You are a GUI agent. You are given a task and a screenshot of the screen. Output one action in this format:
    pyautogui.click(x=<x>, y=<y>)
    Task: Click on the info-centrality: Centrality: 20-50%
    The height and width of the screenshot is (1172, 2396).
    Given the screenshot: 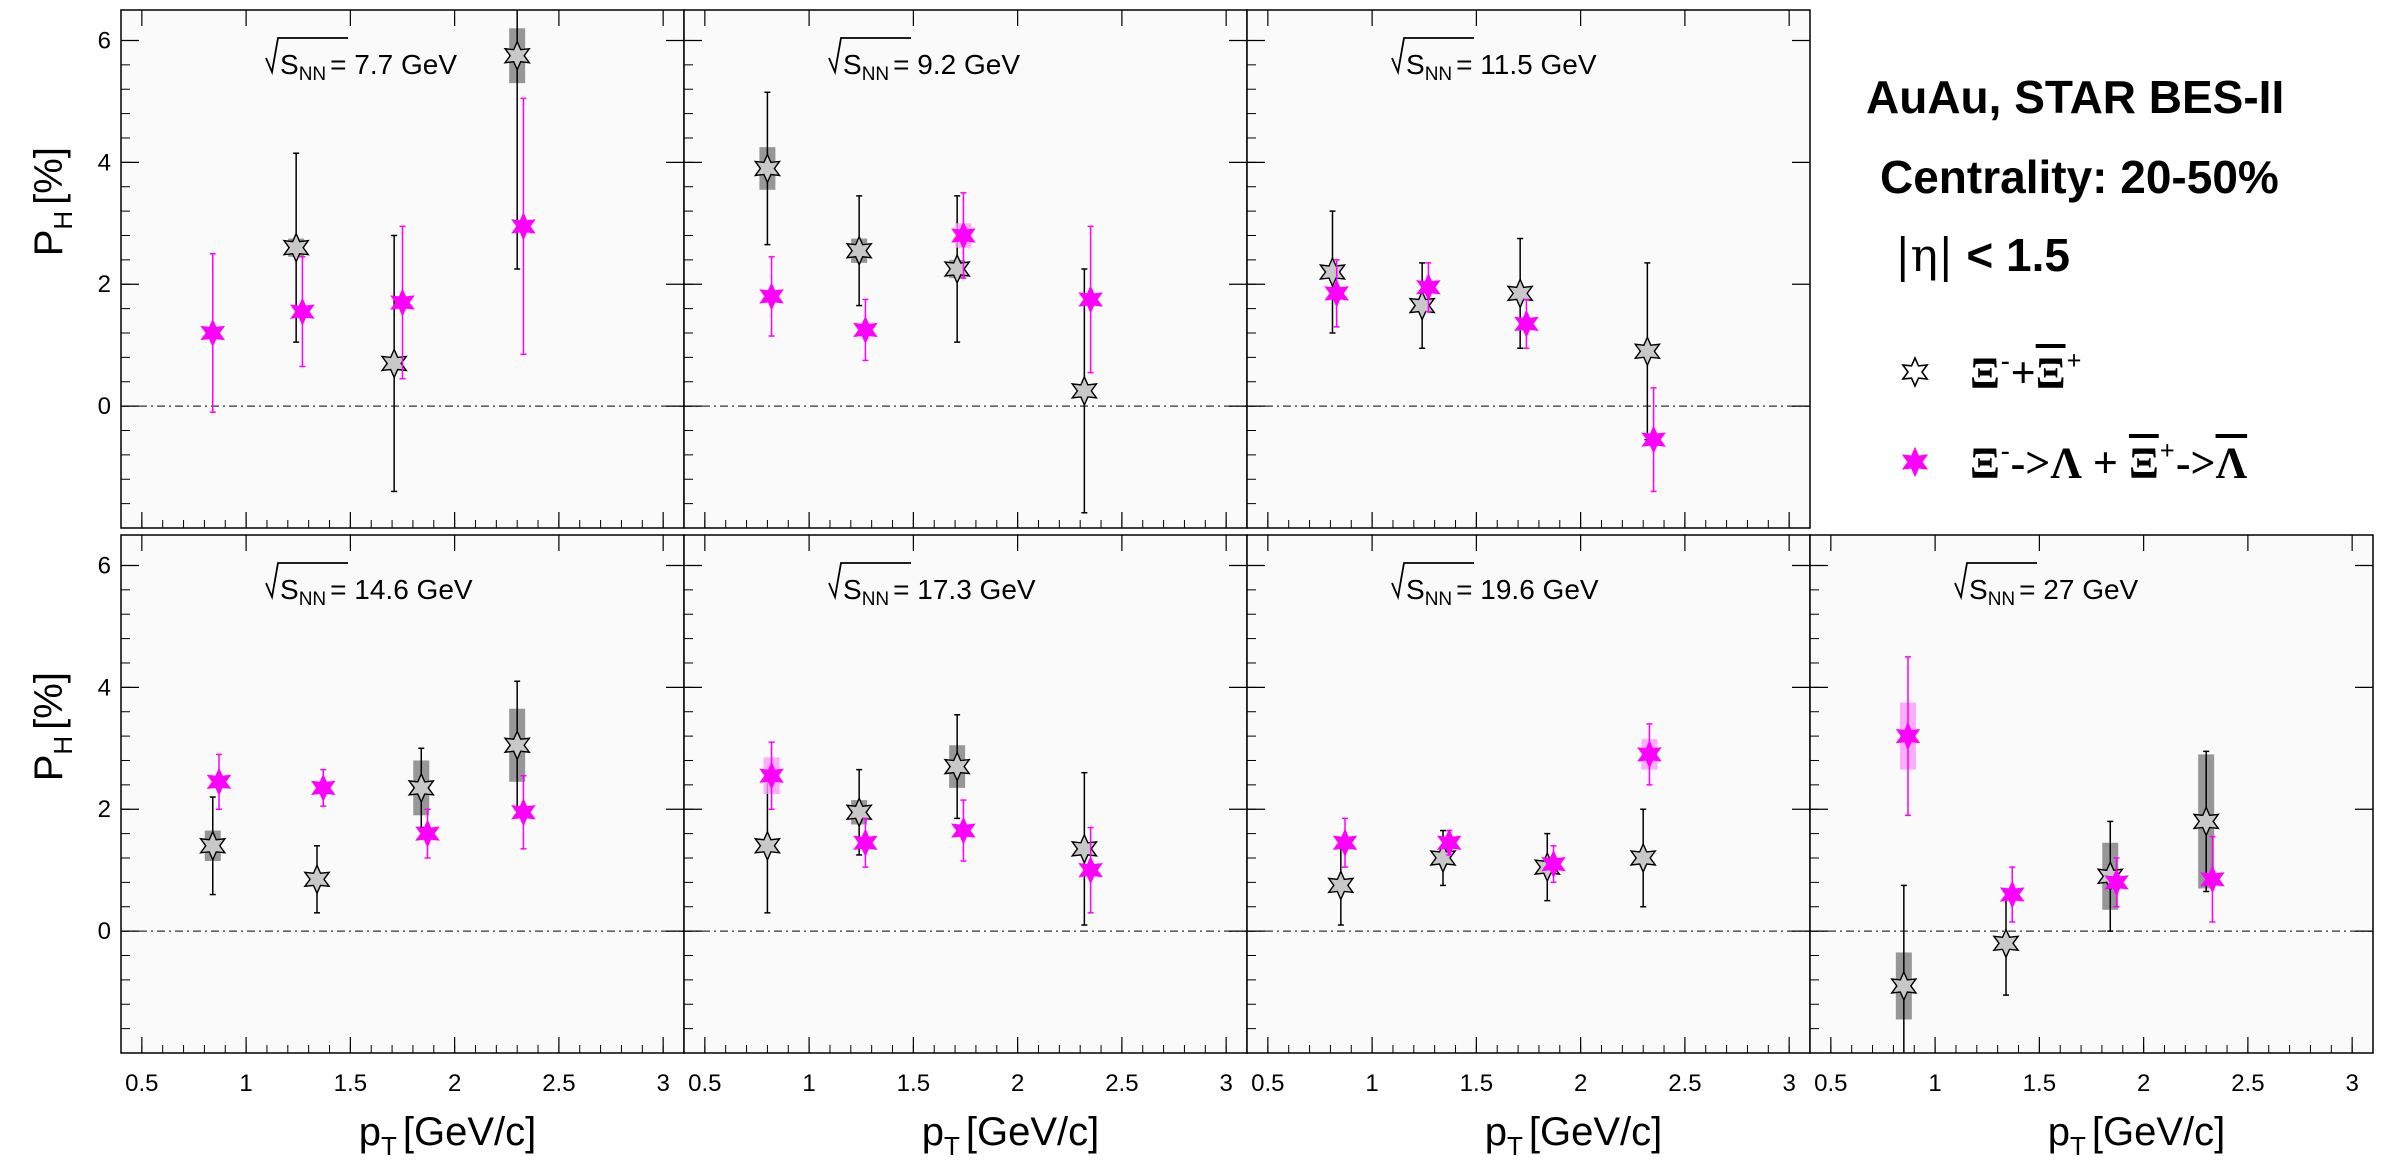 What is the action you would take?
    pyautogui.click(x=2079, y=177)
    